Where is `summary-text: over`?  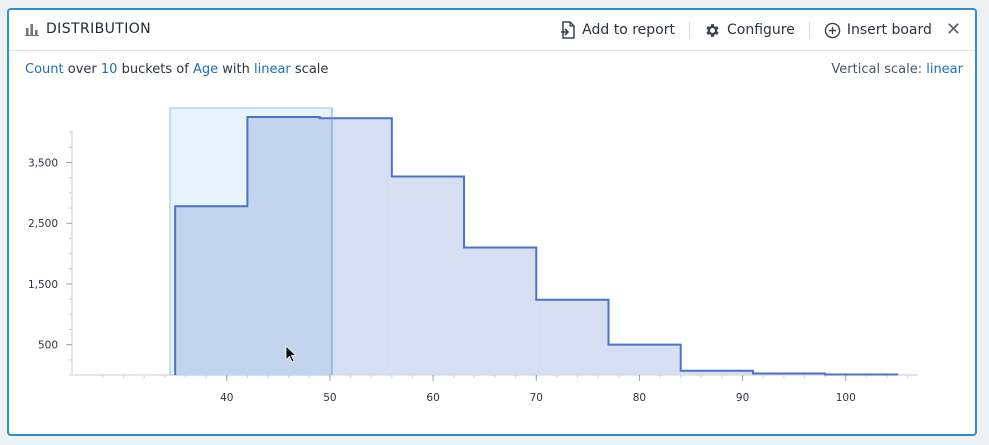 summary-text: over is located at coordinates (82, 69).